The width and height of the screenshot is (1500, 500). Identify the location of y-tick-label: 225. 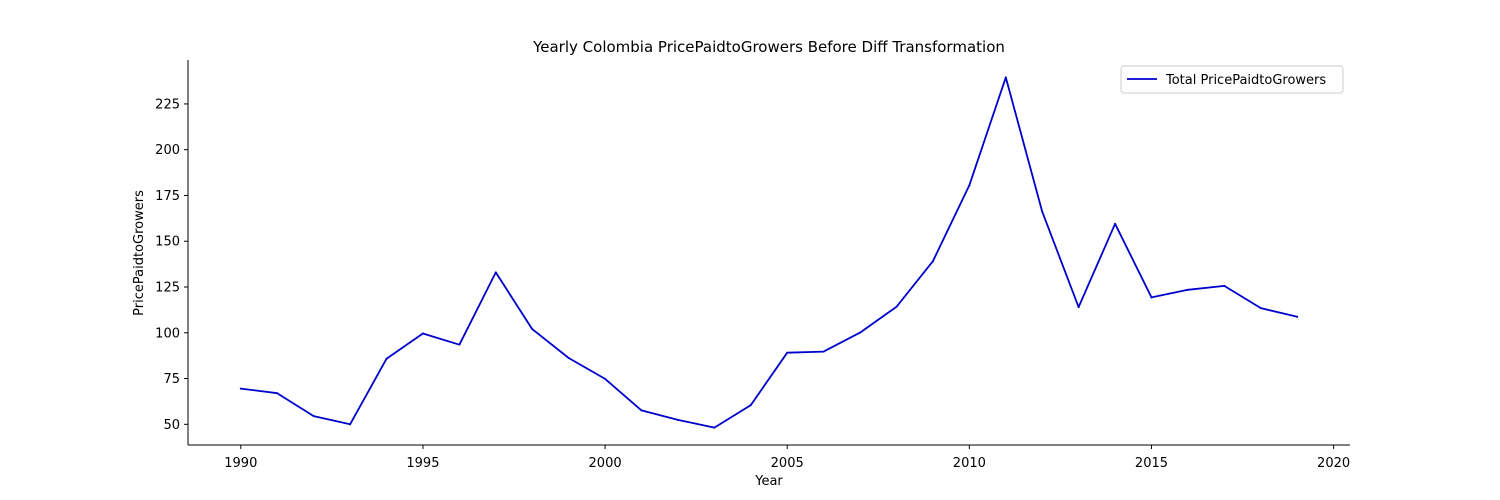
(167, 104).